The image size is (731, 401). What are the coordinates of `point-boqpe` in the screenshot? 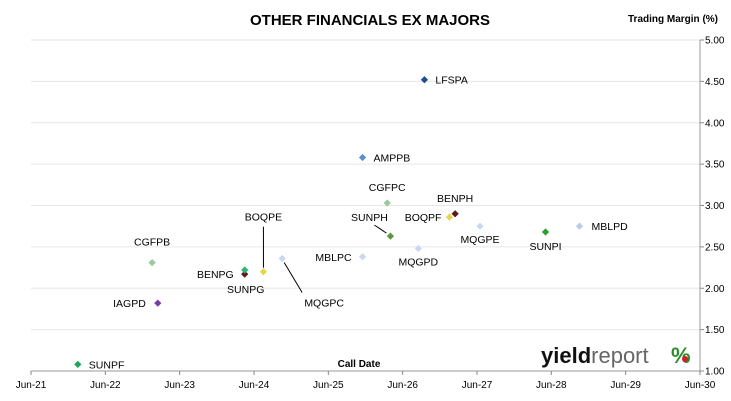 It's located at (263, 272).